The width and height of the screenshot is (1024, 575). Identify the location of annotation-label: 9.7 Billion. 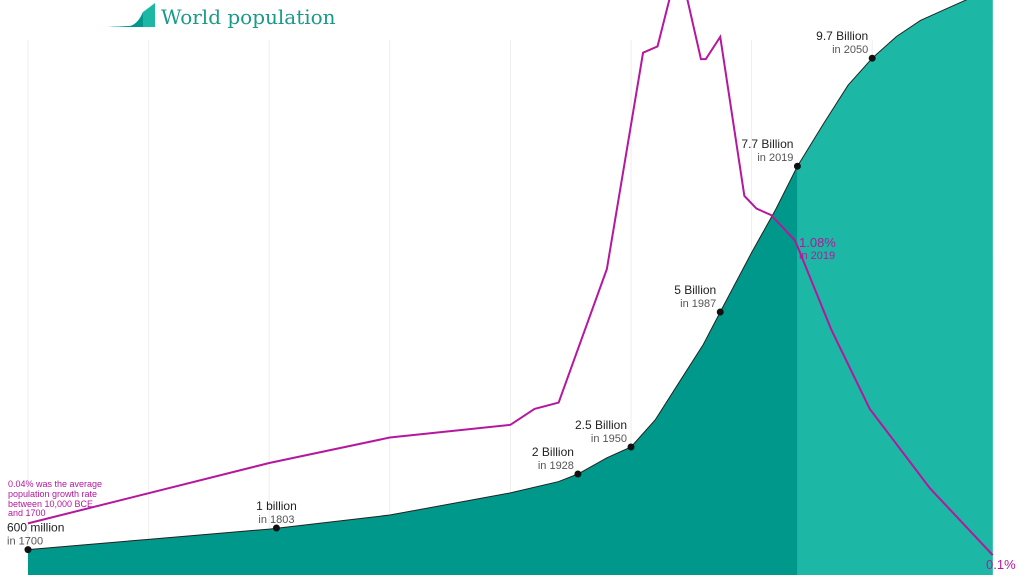
(842, 36).